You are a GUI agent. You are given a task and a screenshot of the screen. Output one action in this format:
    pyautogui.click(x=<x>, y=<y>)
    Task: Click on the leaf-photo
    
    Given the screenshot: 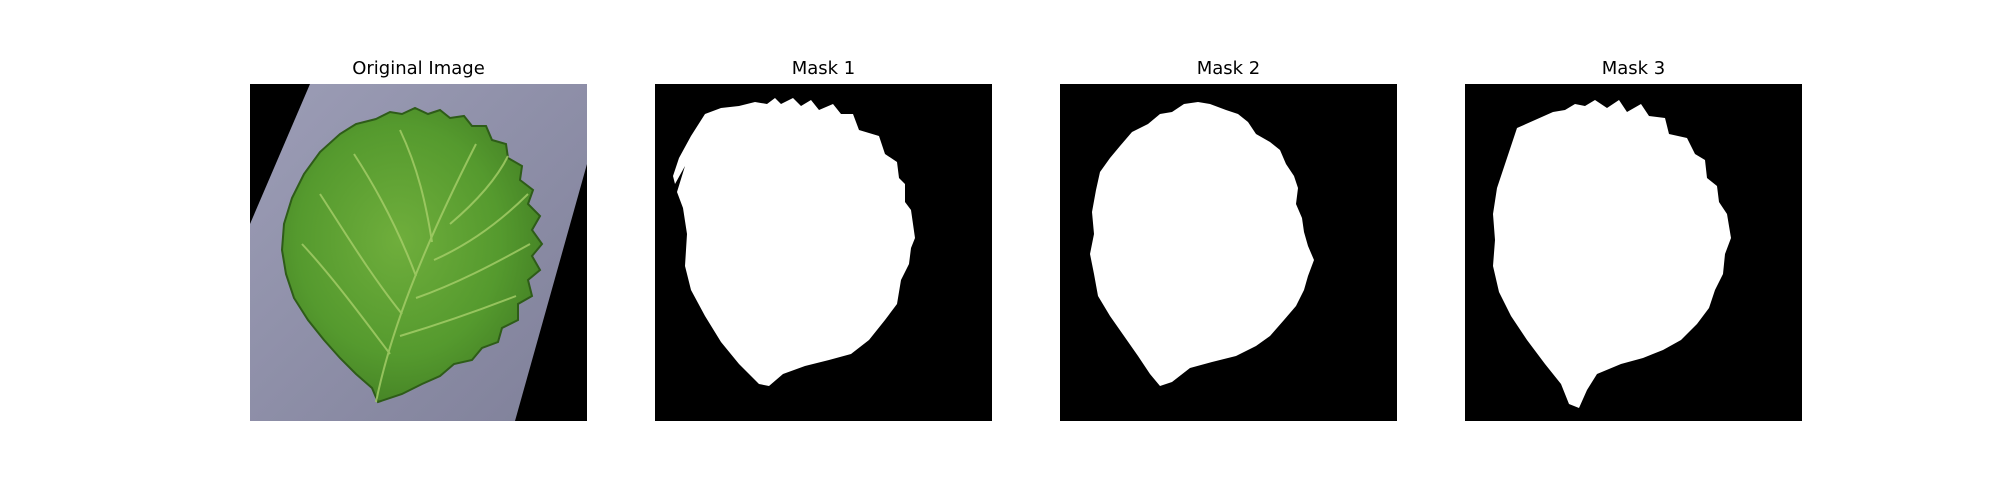 What is the action you would take?
    pyautogui.click(x=418, y=252)
    